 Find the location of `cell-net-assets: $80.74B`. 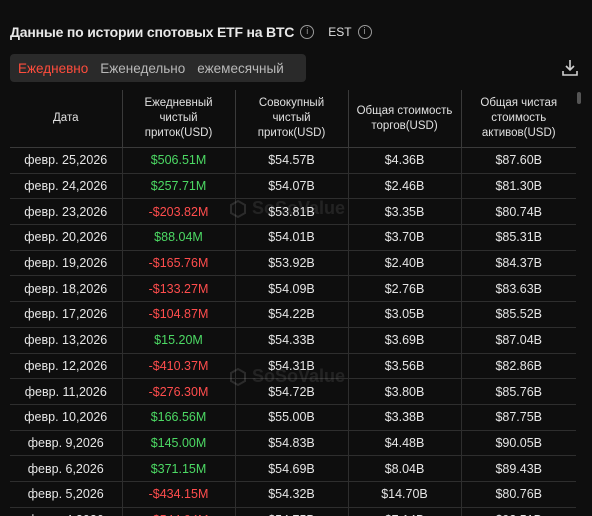

cell-net-assets: $80.74B is located at coordinates (518, 212).